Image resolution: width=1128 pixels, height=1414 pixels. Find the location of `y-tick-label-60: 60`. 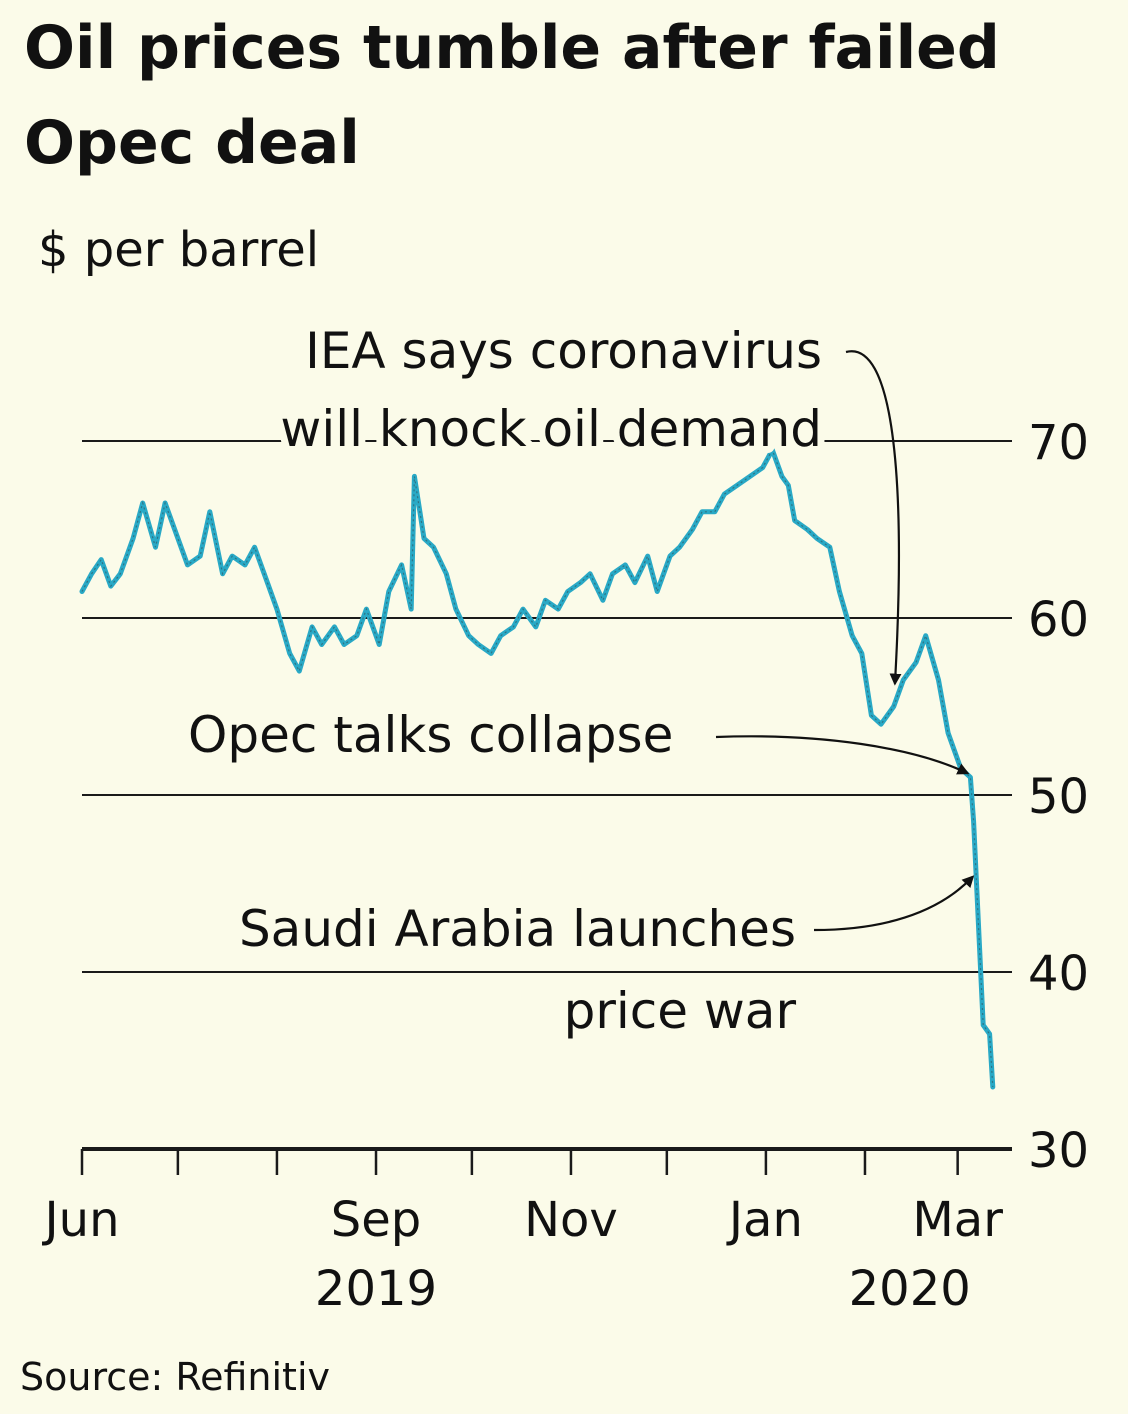

y-tick-label-60: 60 is located at coordinates (1058, 620).